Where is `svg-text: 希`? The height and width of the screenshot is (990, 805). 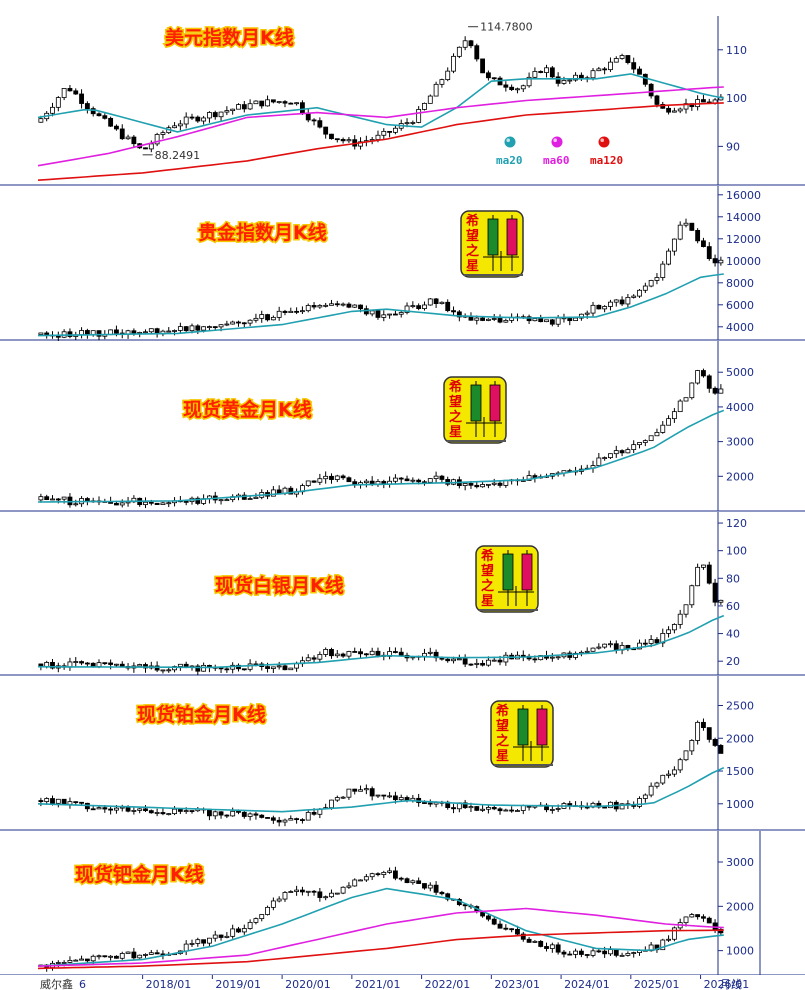 svg-text: 希 is located at coordinates (487, 556).